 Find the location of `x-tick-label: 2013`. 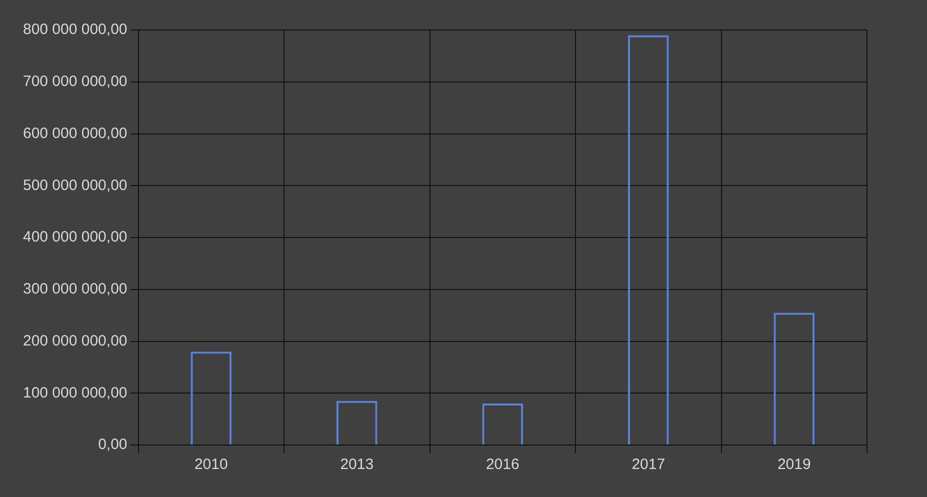

x-tick-label: 2013 is located at coordinates (357, 465).